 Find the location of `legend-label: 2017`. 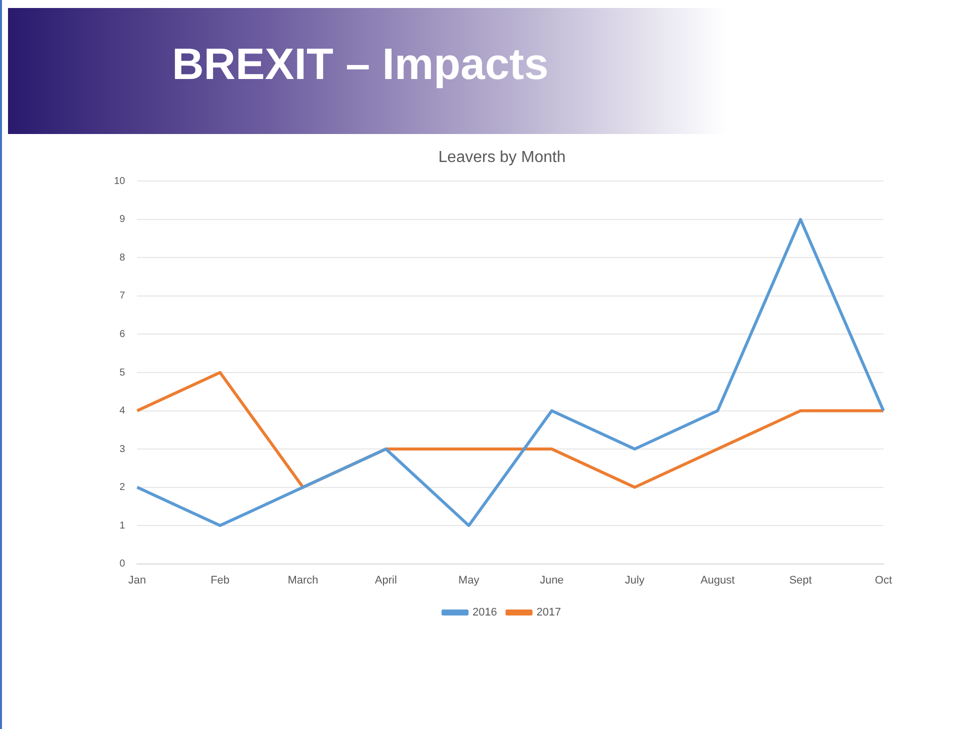

legend-label: 2017 is located at coordinates (548, 612).